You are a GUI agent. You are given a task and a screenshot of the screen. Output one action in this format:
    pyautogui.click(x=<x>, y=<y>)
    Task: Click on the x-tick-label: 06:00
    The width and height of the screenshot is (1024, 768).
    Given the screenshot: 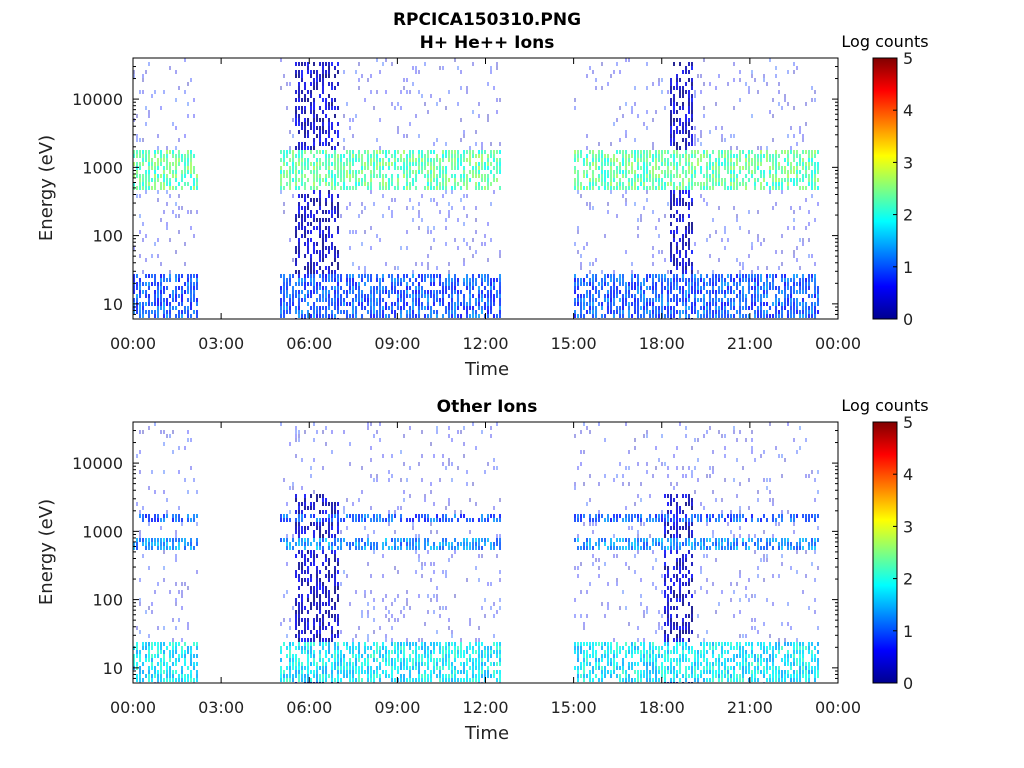 What is the action you would take?
    pyautogui.click(x=309, y=343)
    